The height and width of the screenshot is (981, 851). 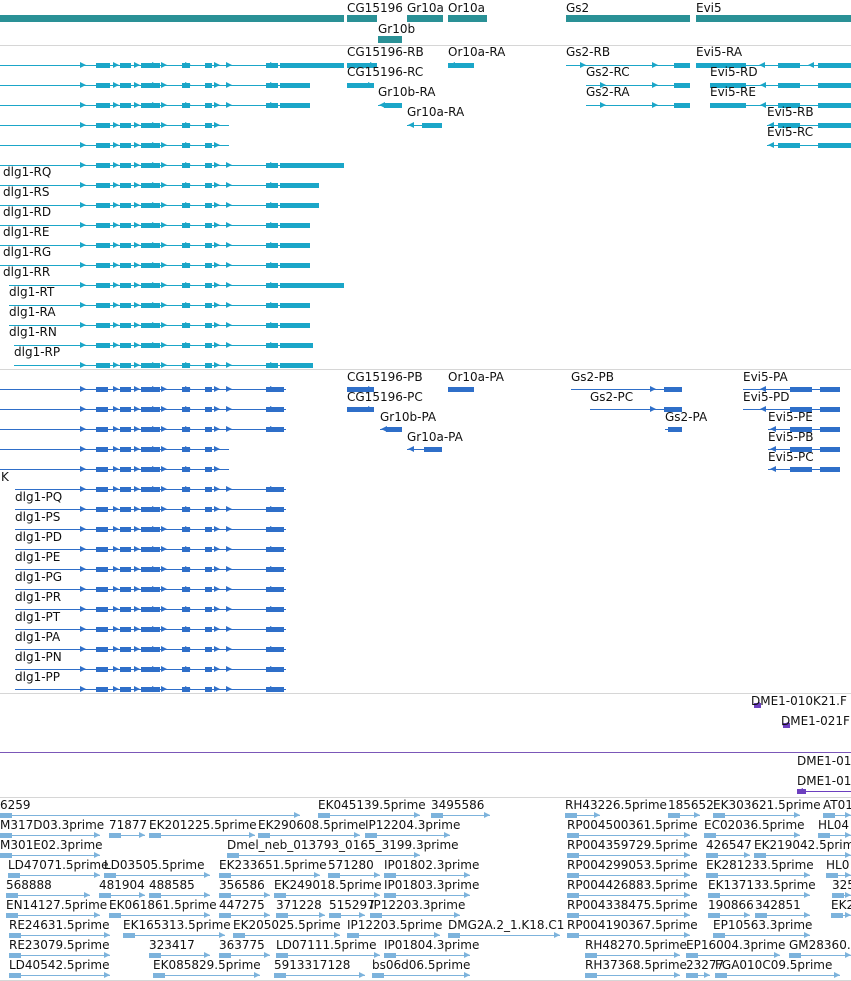 What do you see at coordinates (27, 172) in the screenshot?
I see `feature-label: dlg1-RQ` at bounding box center [27, 172].